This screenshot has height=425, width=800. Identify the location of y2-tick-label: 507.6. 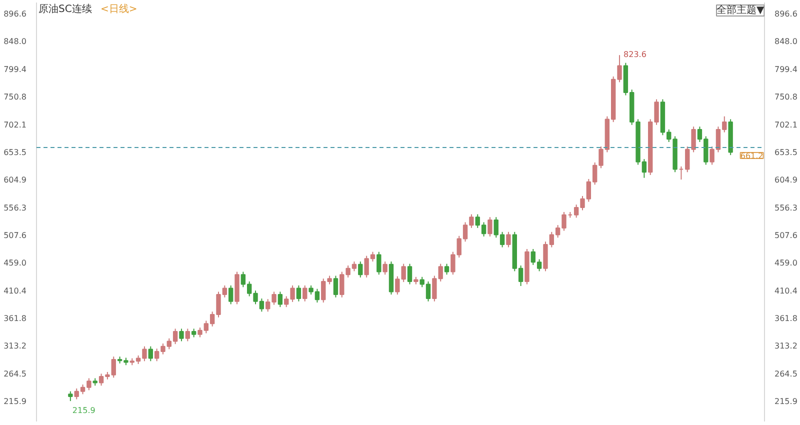
(786, 235).